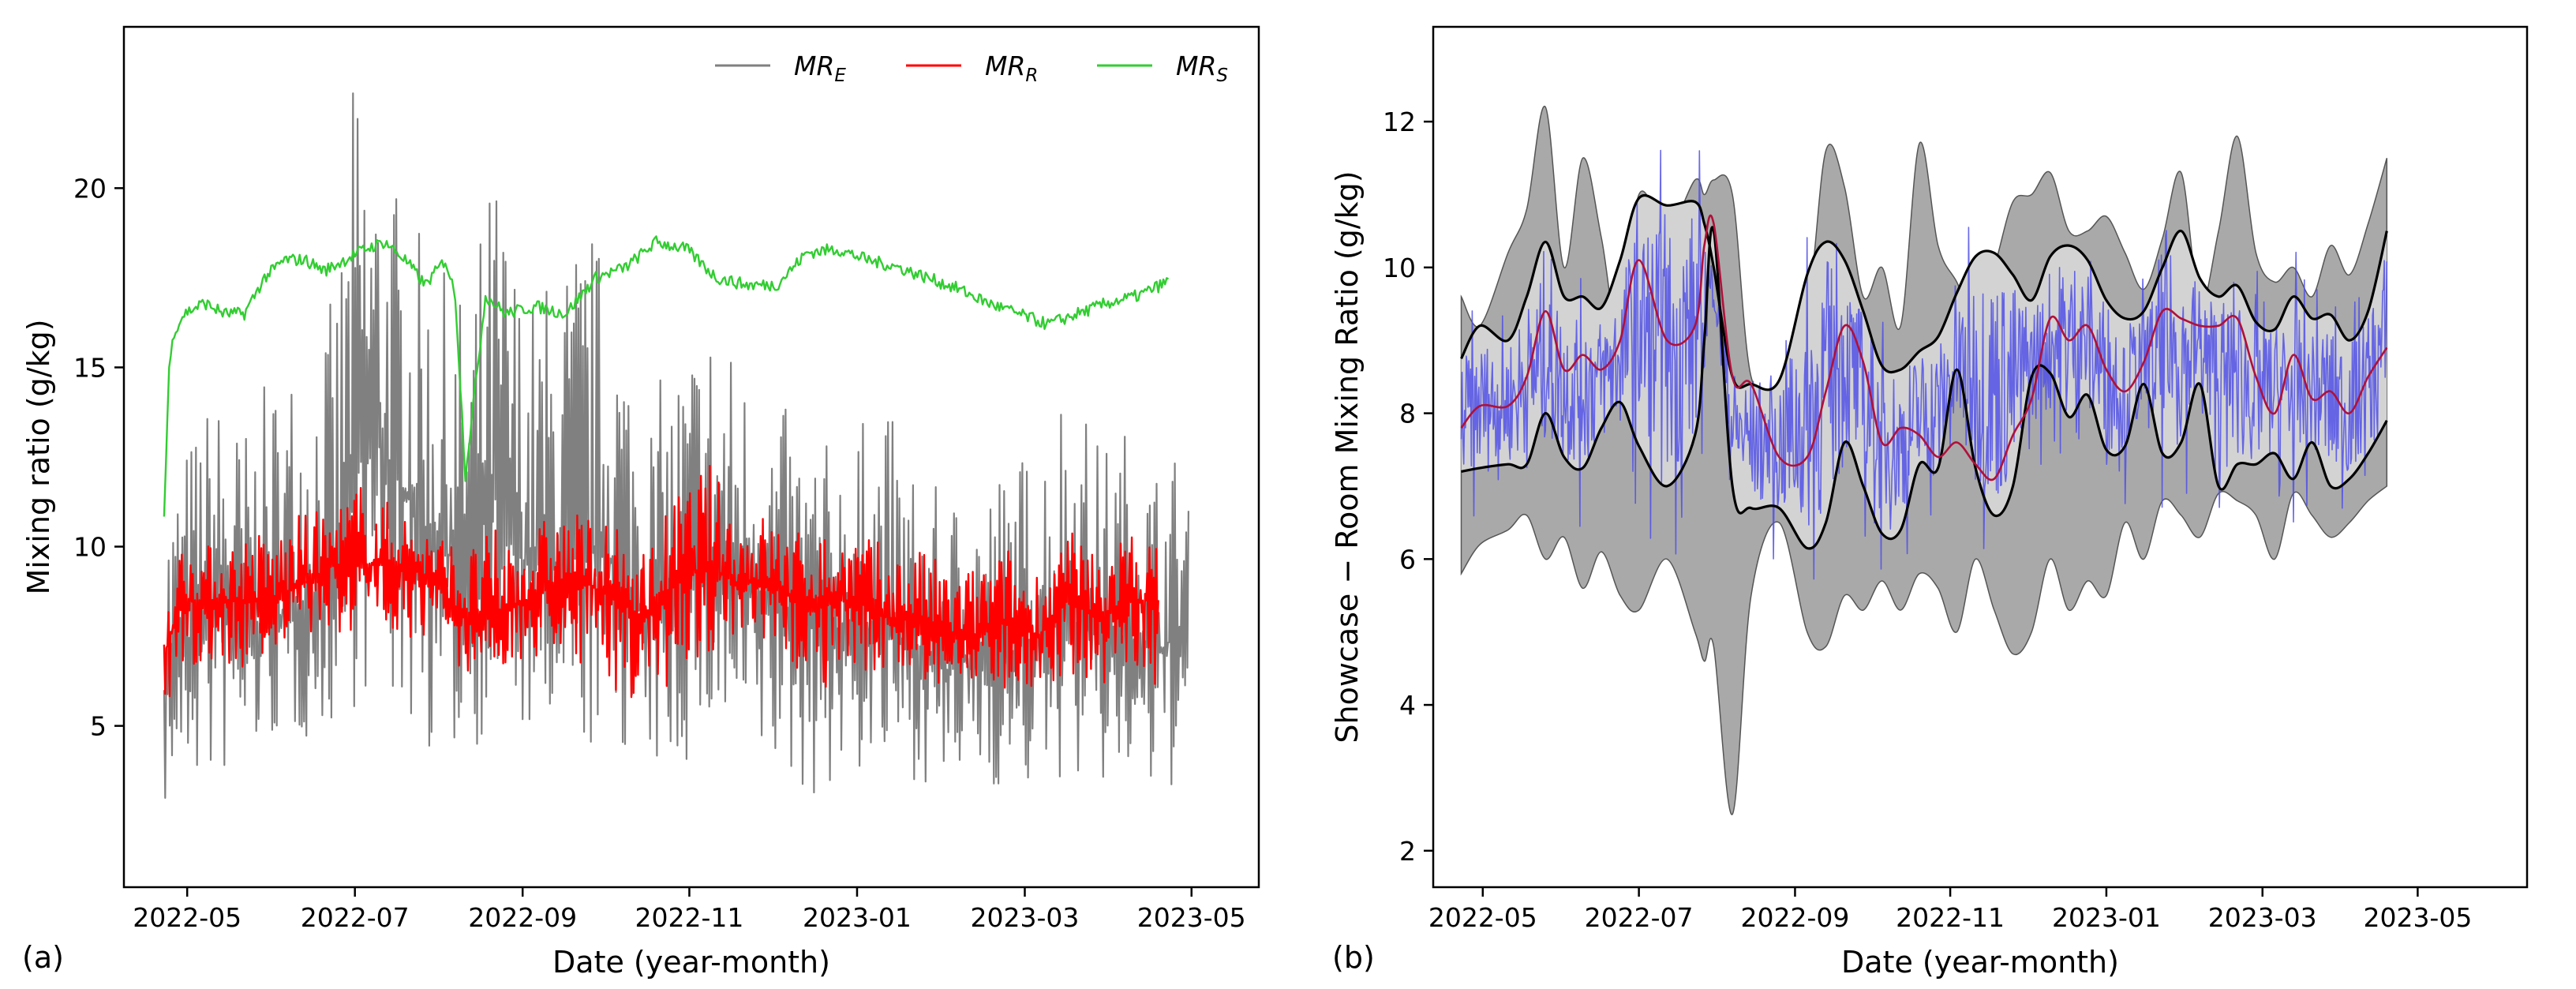 This screenshot has height=989, width=2576. Describe the element at coordinates (1399, 122) in the screenshot. I see `y-tick-label: 12` at that location.